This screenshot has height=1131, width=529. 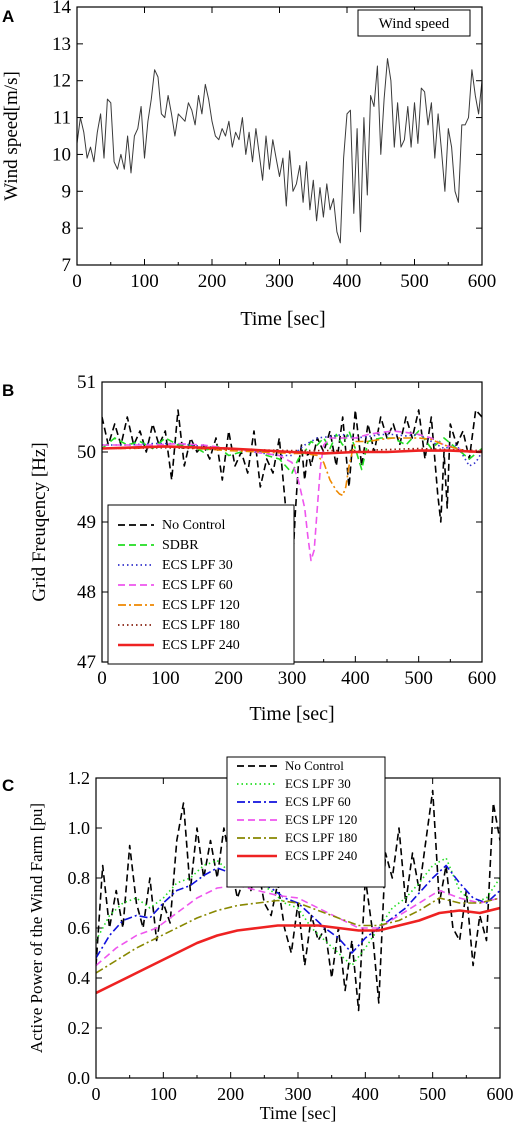 I want to click on legend-entry-label: Wind speed, so click(x=414, y=24).